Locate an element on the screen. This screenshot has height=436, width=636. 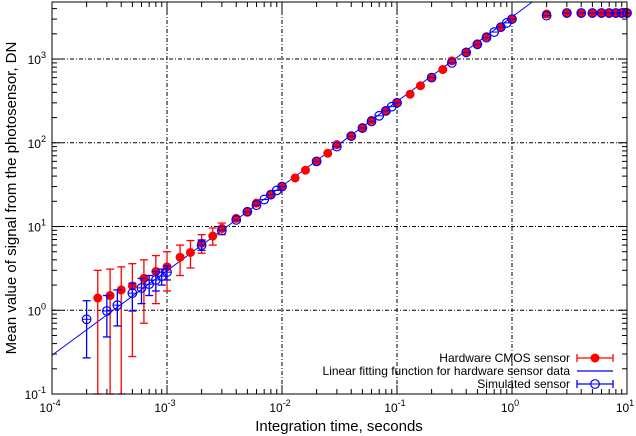
x-tick-label: 10⁻⁴ is located at coordinates (49, 406).